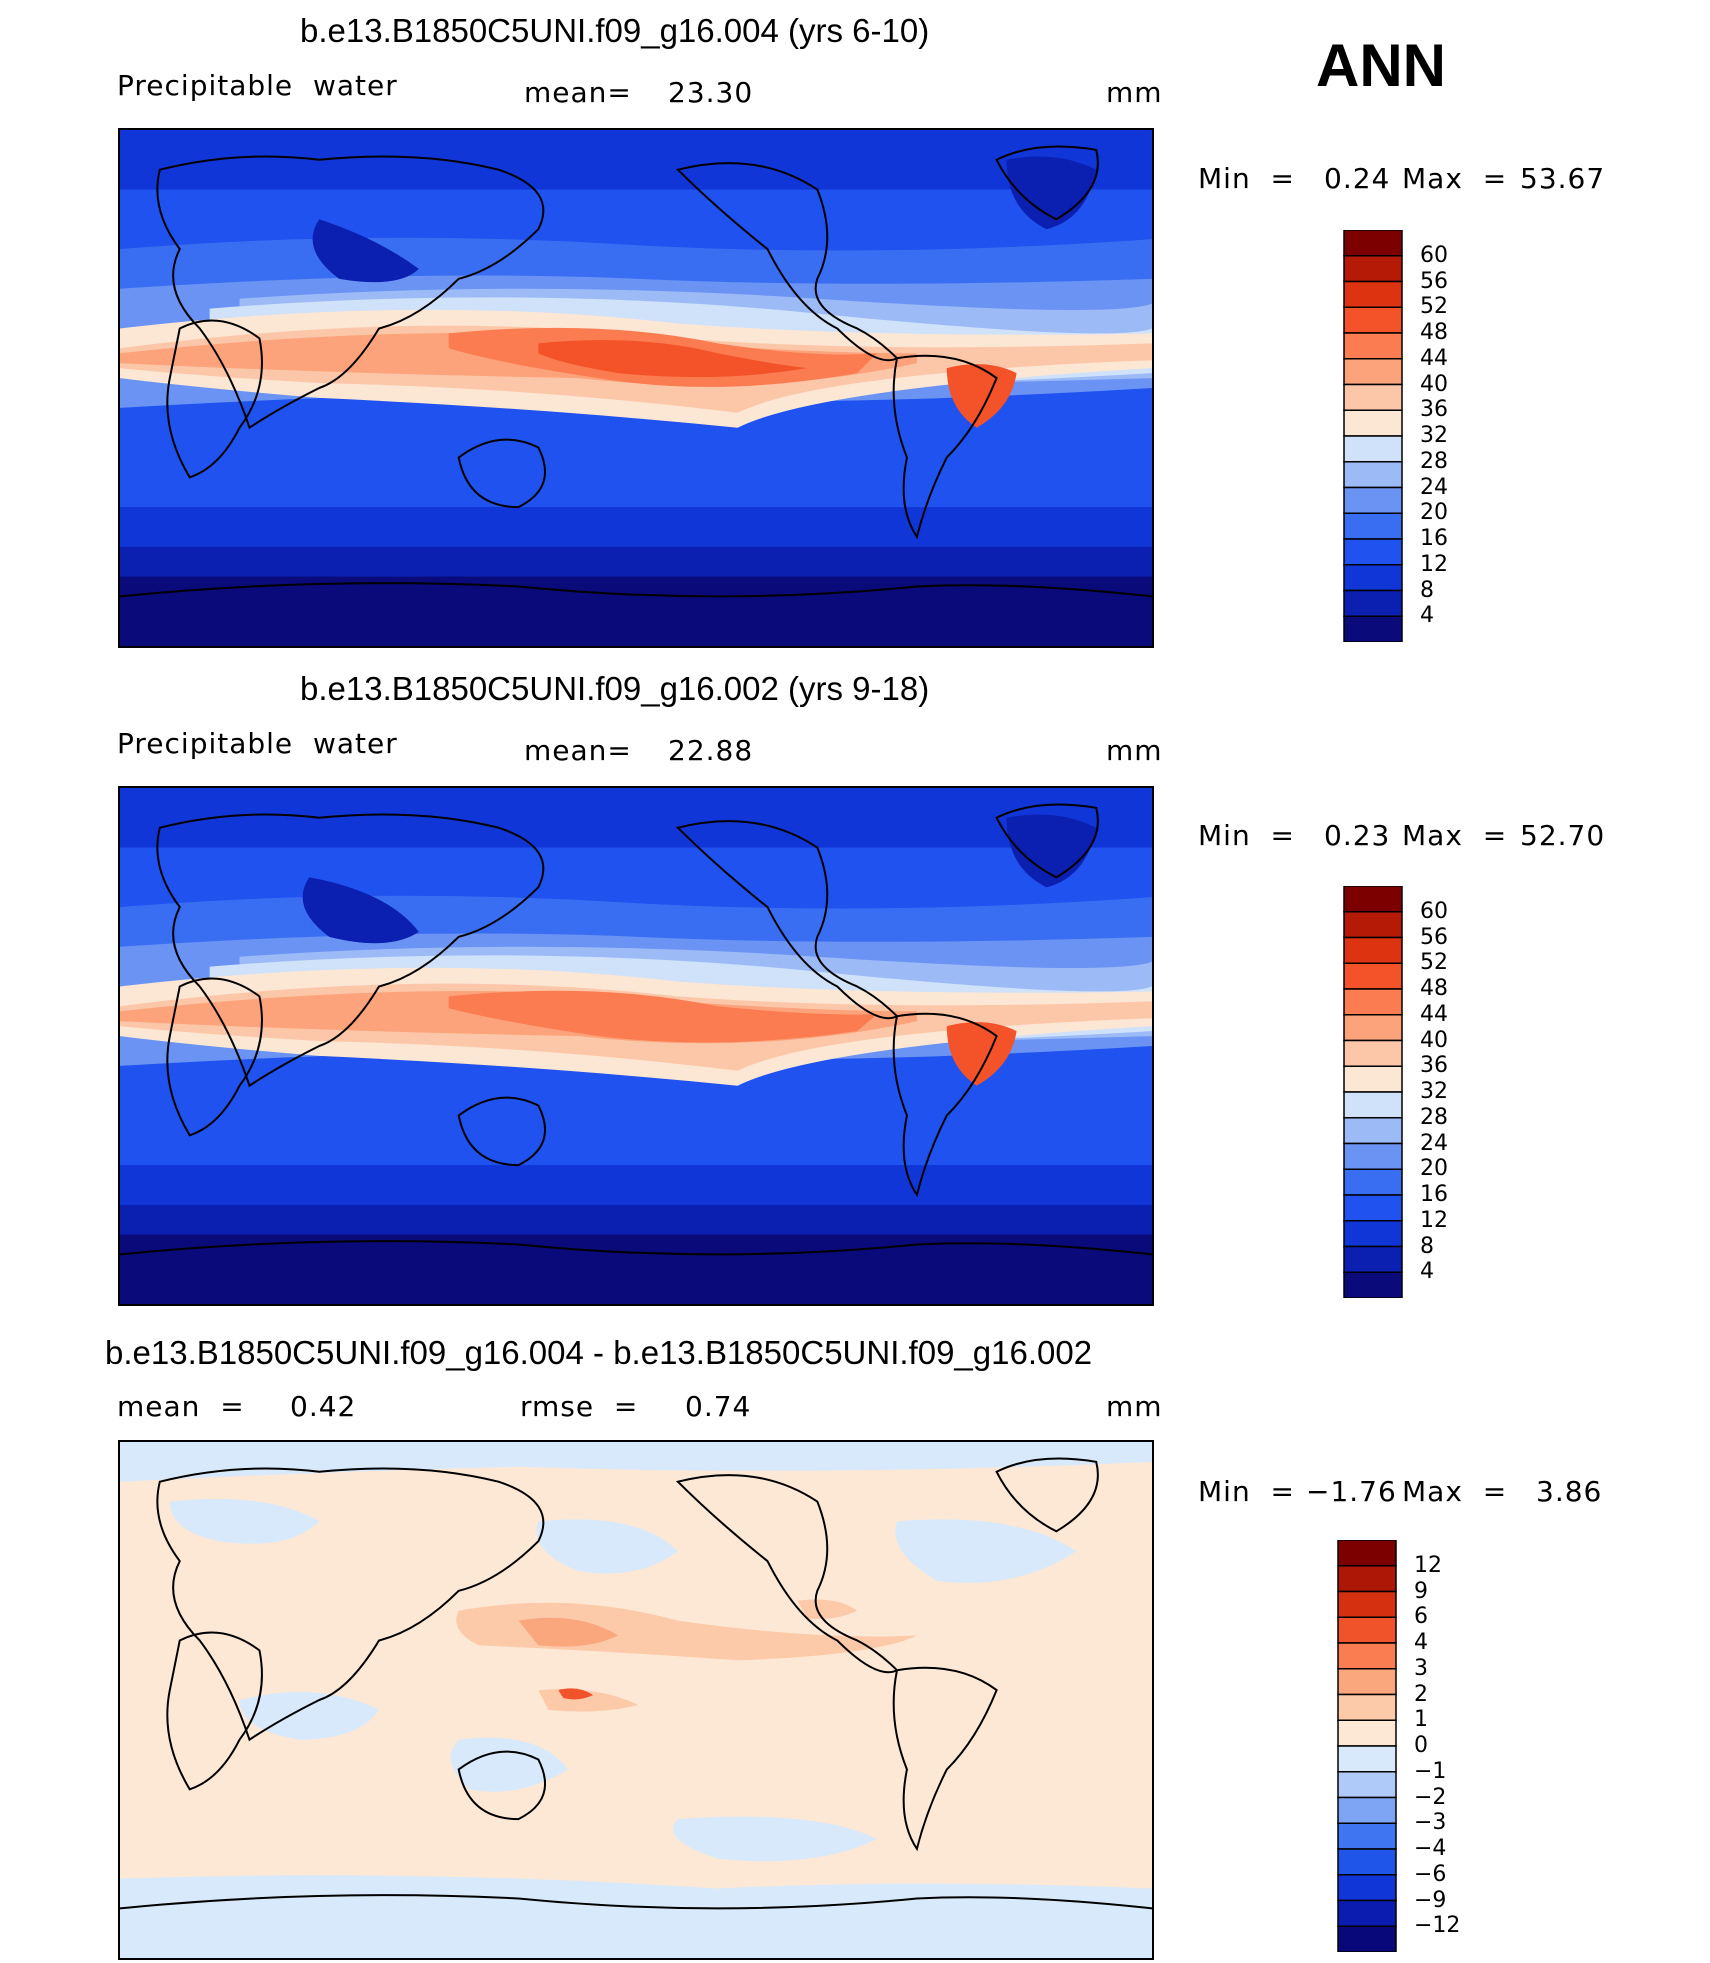  What do you see at coordinates (1455, 178) in the screenshot?
I see `panel1-max-label: Max =` at bounding box center [1455, 178].